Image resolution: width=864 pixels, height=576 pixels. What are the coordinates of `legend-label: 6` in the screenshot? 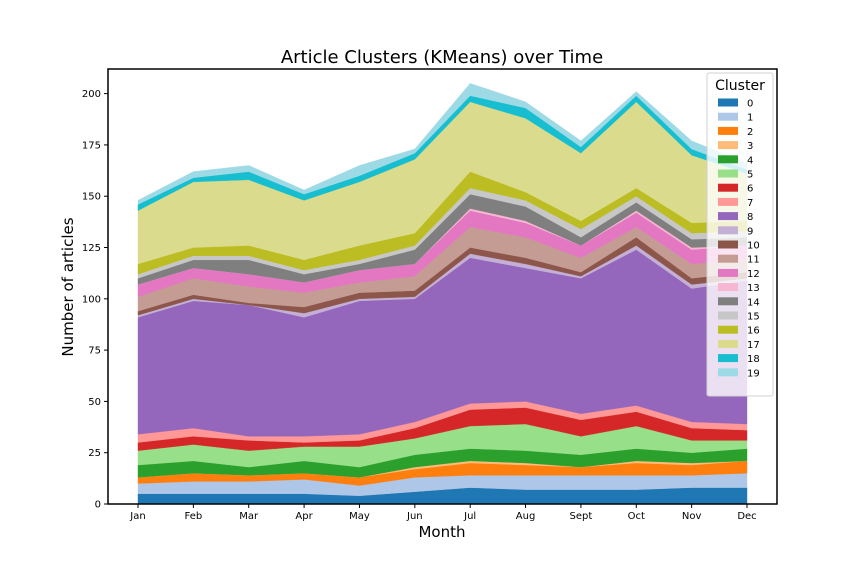 It's located at (750, 189).